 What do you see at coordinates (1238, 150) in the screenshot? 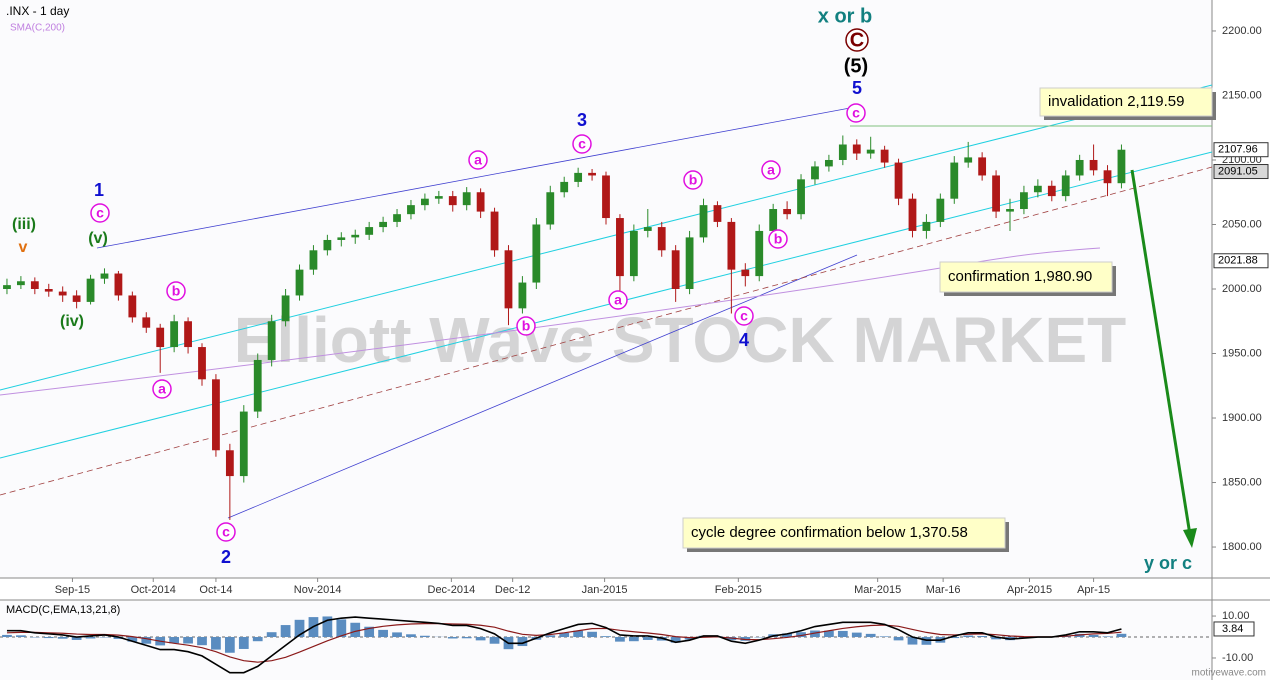
I see `price-box-label: 2107.96` at bounding box center [1238, 150].